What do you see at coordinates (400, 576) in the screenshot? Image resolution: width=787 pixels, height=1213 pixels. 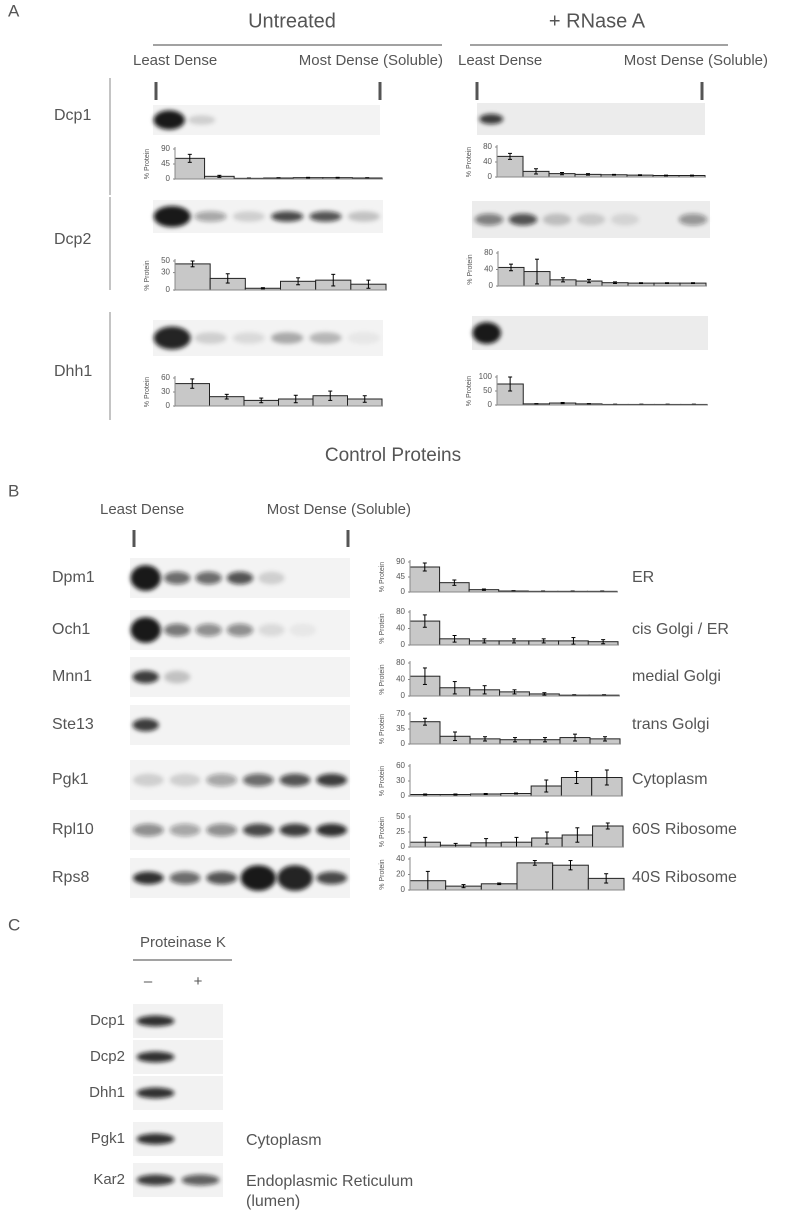 I see `y-tick-label: 45` at bounding box center [400, 576].